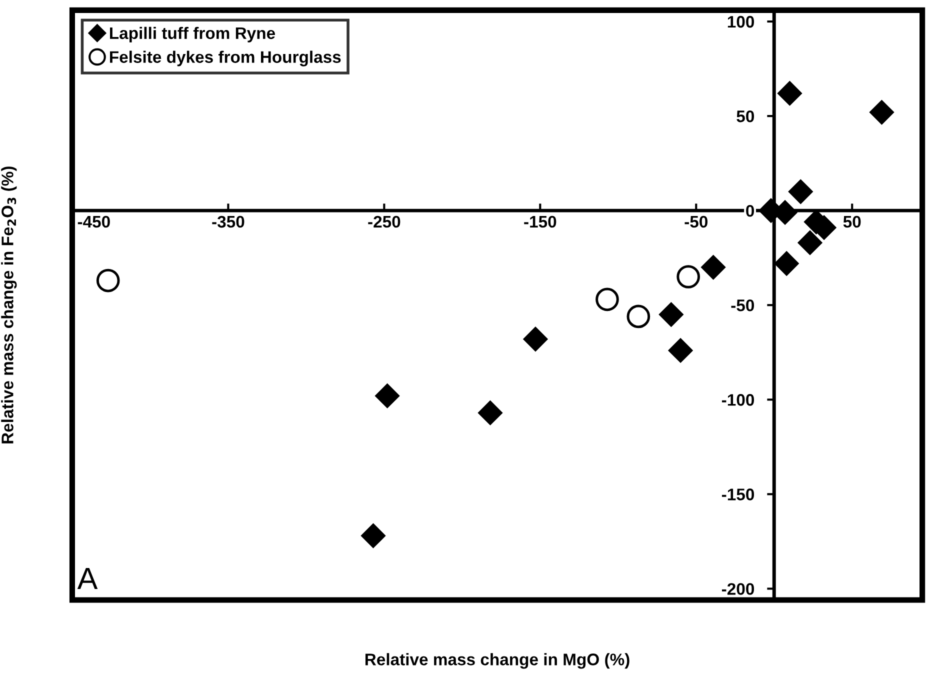  I want to click on x-tick-label: -250, so click(384, 222).